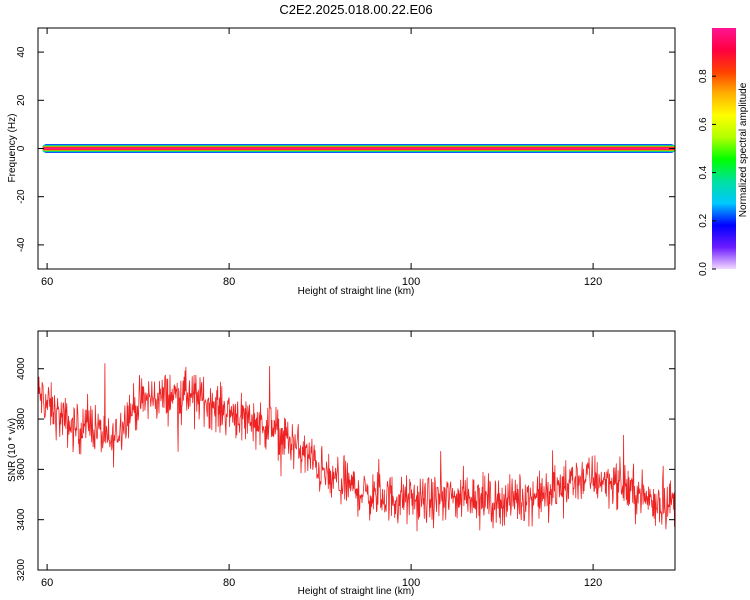 The height and width of the screenshot is (600, 750). Describe the element at coordinates (411, 282) in the screenshot. I see `spectrogram-x-tick-label: 100` at that location.